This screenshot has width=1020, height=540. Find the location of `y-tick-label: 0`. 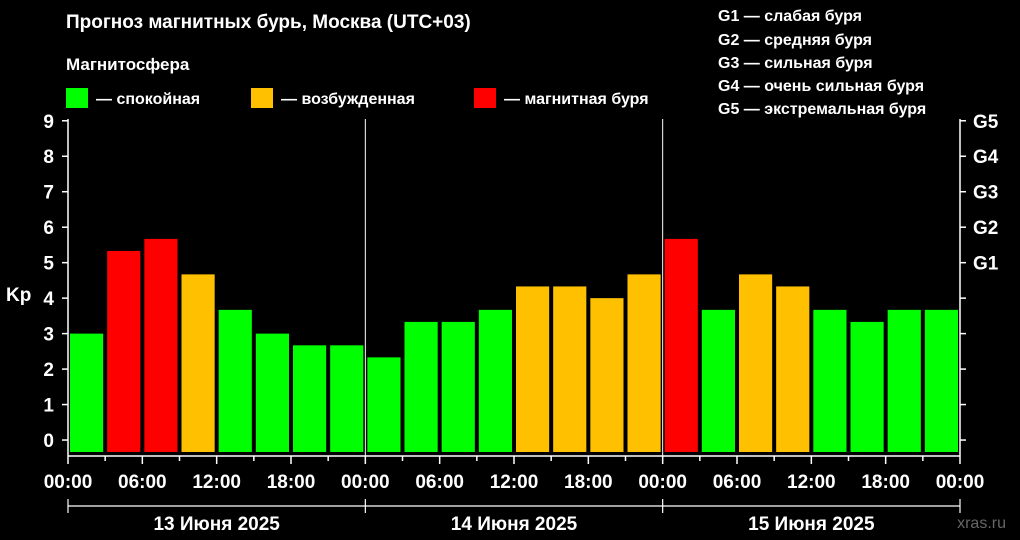

y-tick-label: 0 is located at coordinates (48, 441).